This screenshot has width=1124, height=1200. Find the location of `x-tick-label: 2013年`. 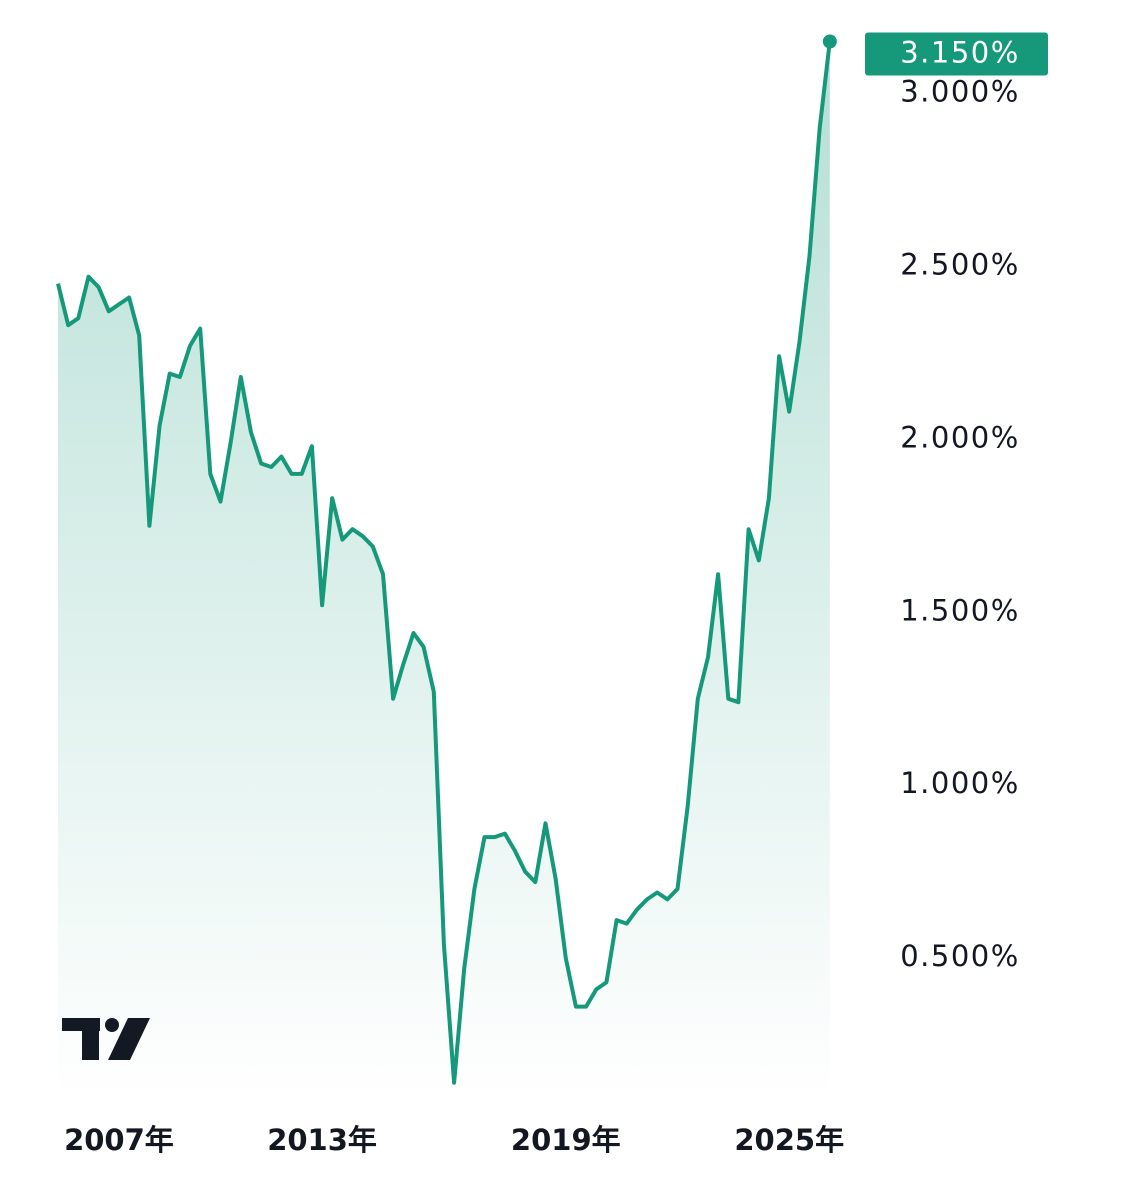

x-tick-label: 2013年 is located at coordinates (322, 1140).